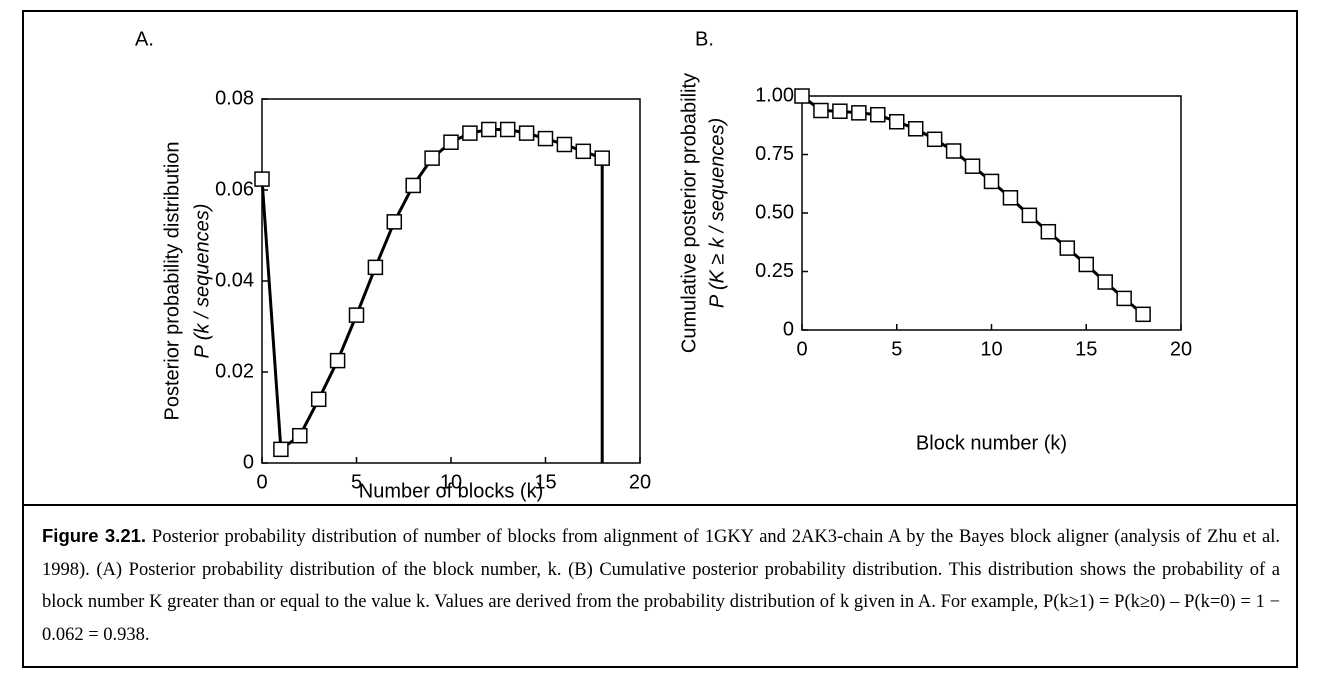  Describe the element at coordinates (774, 212) in the screenshot. I see `y-tick-label: 0.50` at that location.